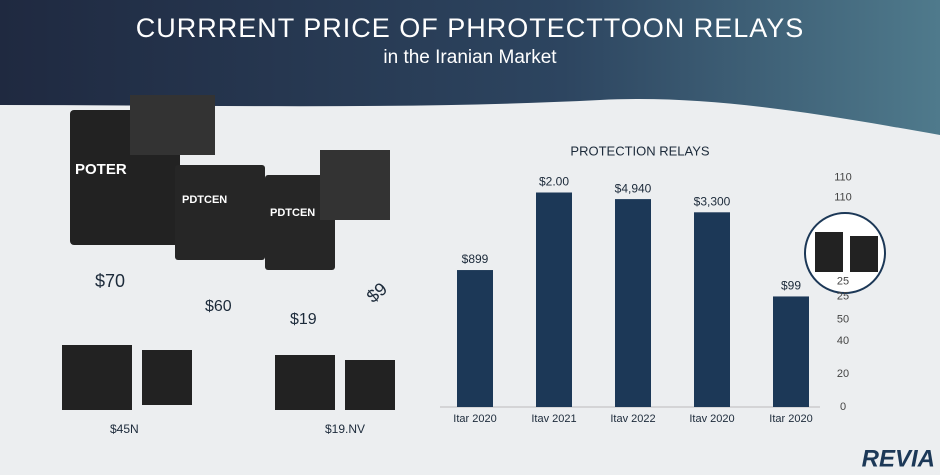 The image size is (940, 475). What do you see at coordinates (712, 201) in the screenshot?
I see `bar-label: $3,300` at bounding box center [712, 201].